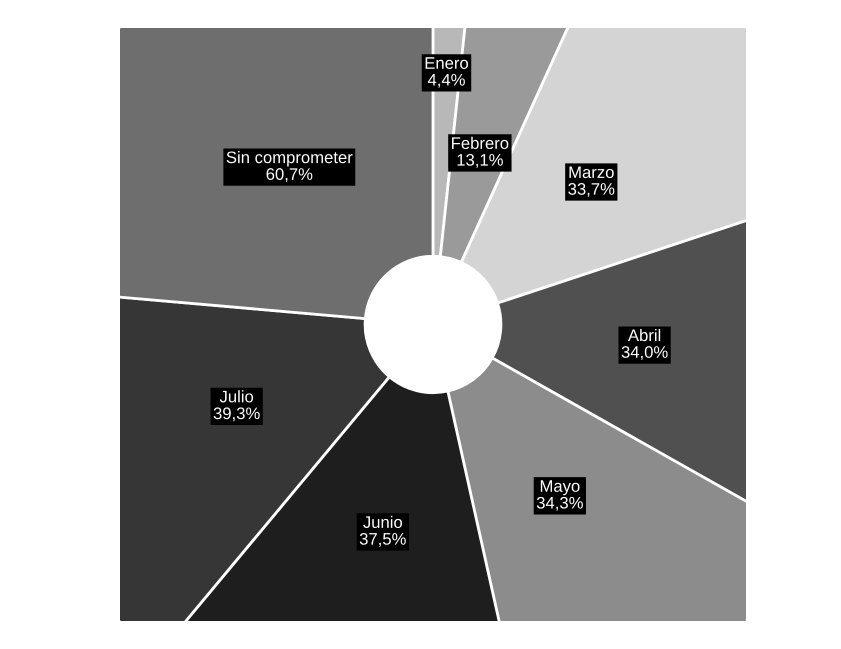 This screenshot has width=841, height=649. I want to click on data-label: 37,5%, so click(383, 539).